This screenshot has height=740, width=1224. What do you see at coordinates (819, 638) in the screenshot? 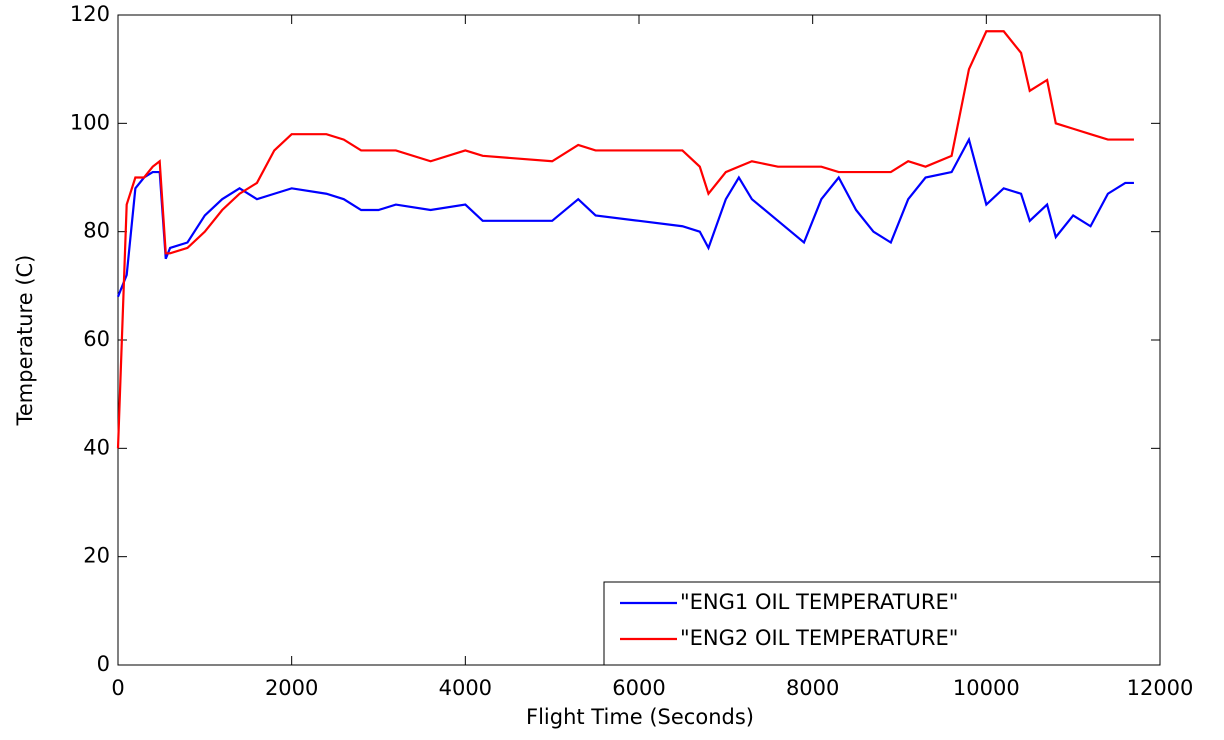
I see `legend-label: "ENG2 OIL TEMPERATURE"` at bounding box center [819, 638].